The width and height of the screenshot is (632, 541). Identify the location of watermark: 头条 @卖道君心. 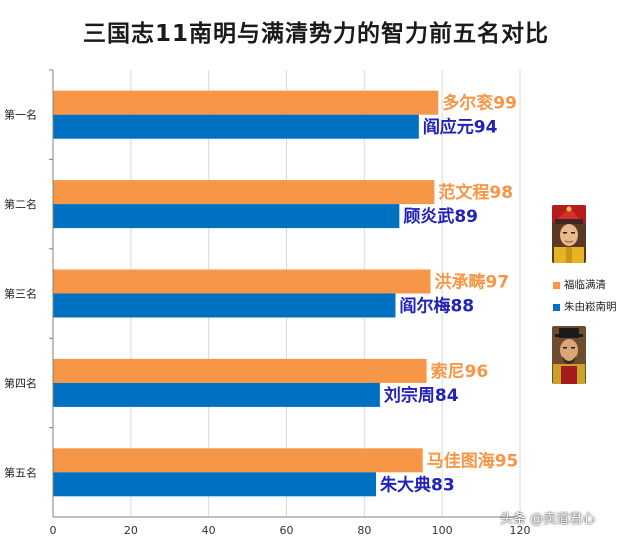
(548, 519).